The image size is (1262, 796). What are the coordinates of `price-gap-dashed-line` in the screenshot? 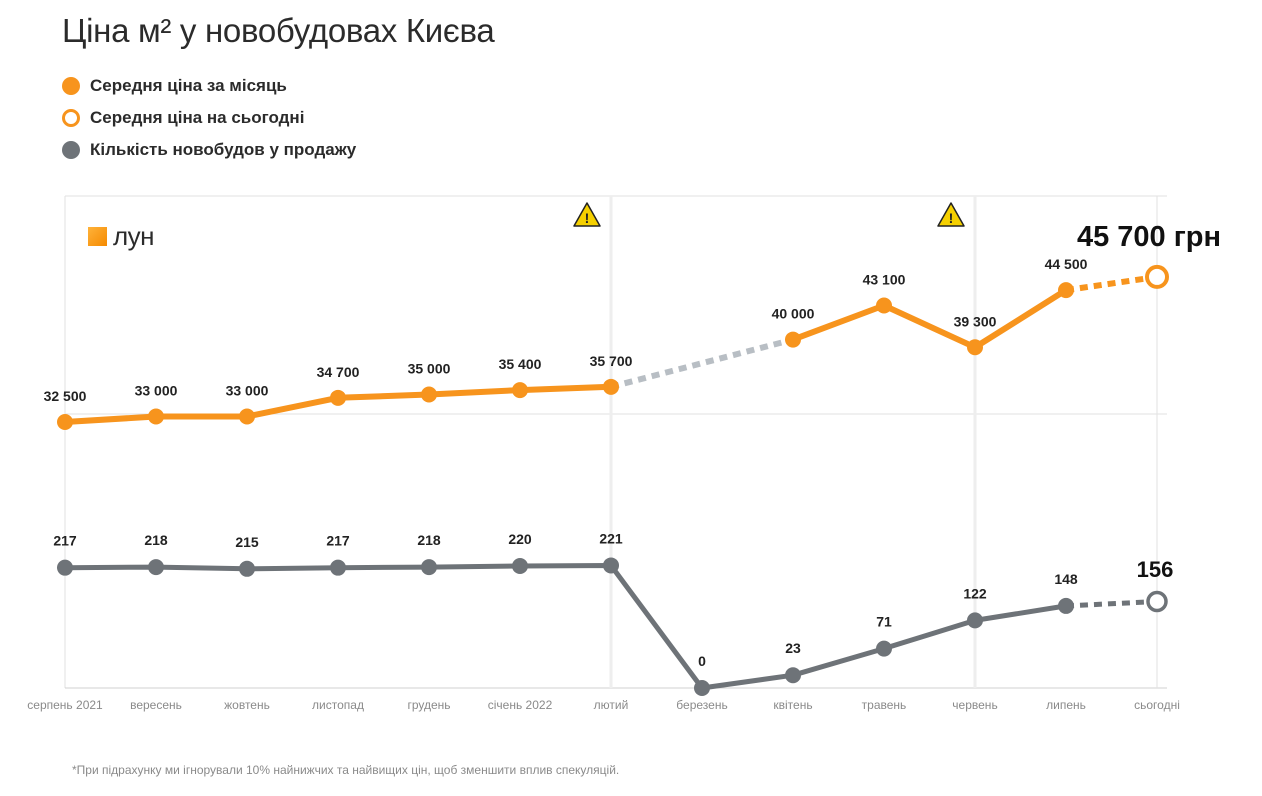 It's located at (702, 363).